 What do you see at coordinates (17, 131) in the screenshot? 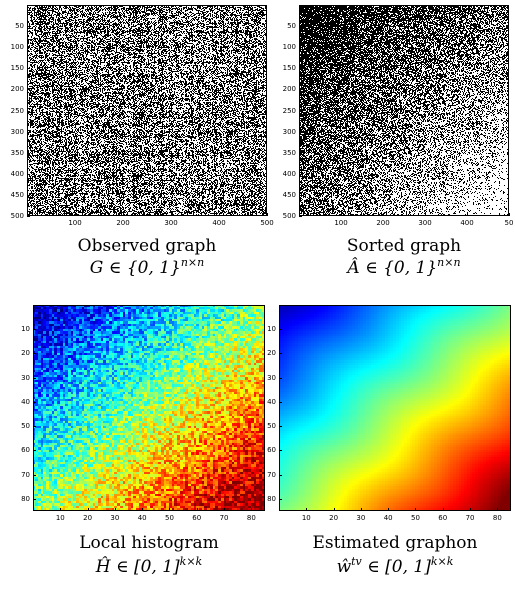
I see `y-tick-label: 300` at bounding box center [17, 131].